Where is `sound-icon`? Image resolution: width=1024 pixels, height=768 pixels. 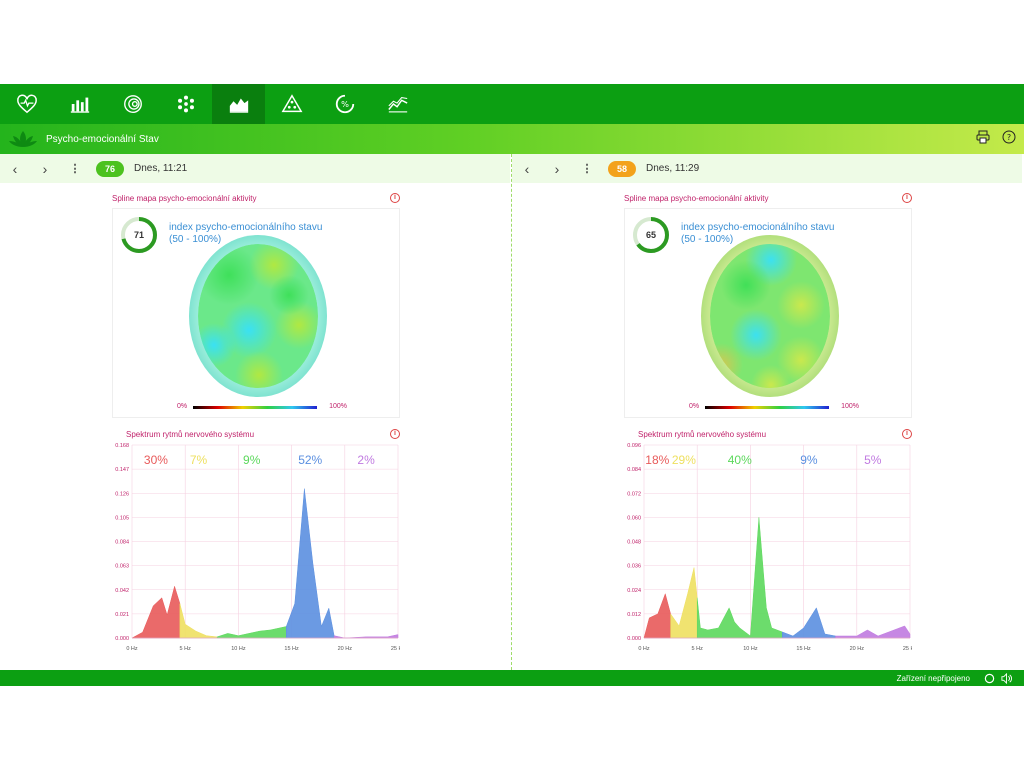
sound-icon is located at coordinates (1006, 678).